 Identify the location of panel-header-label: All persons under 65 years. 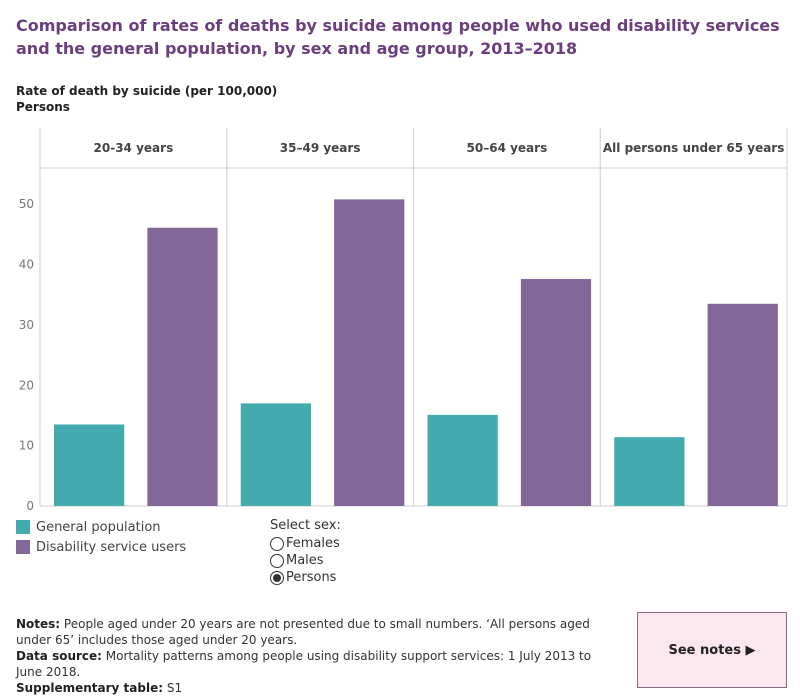
(694, 148).